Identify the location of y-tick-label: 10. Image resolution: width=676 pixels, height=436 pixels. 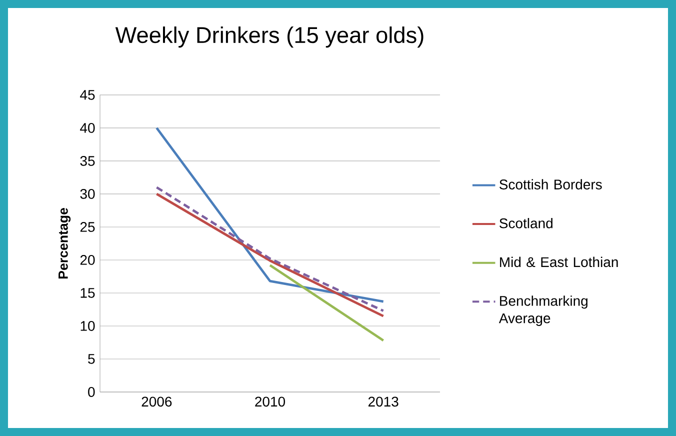
(87, 326).